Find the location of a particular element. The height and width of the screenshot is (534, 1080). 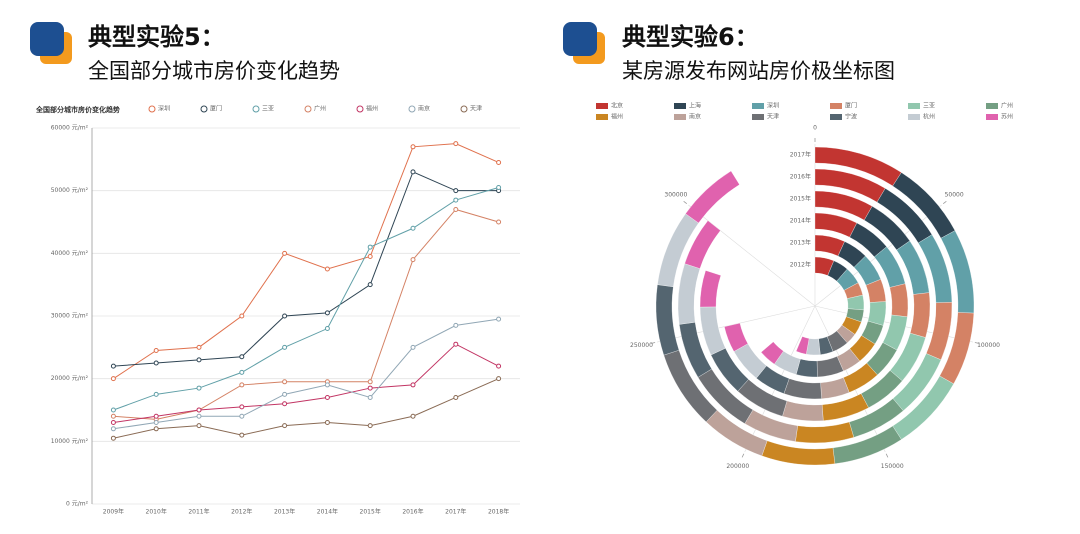

heading: 典型实验6： is located at coordinates (690, 37).